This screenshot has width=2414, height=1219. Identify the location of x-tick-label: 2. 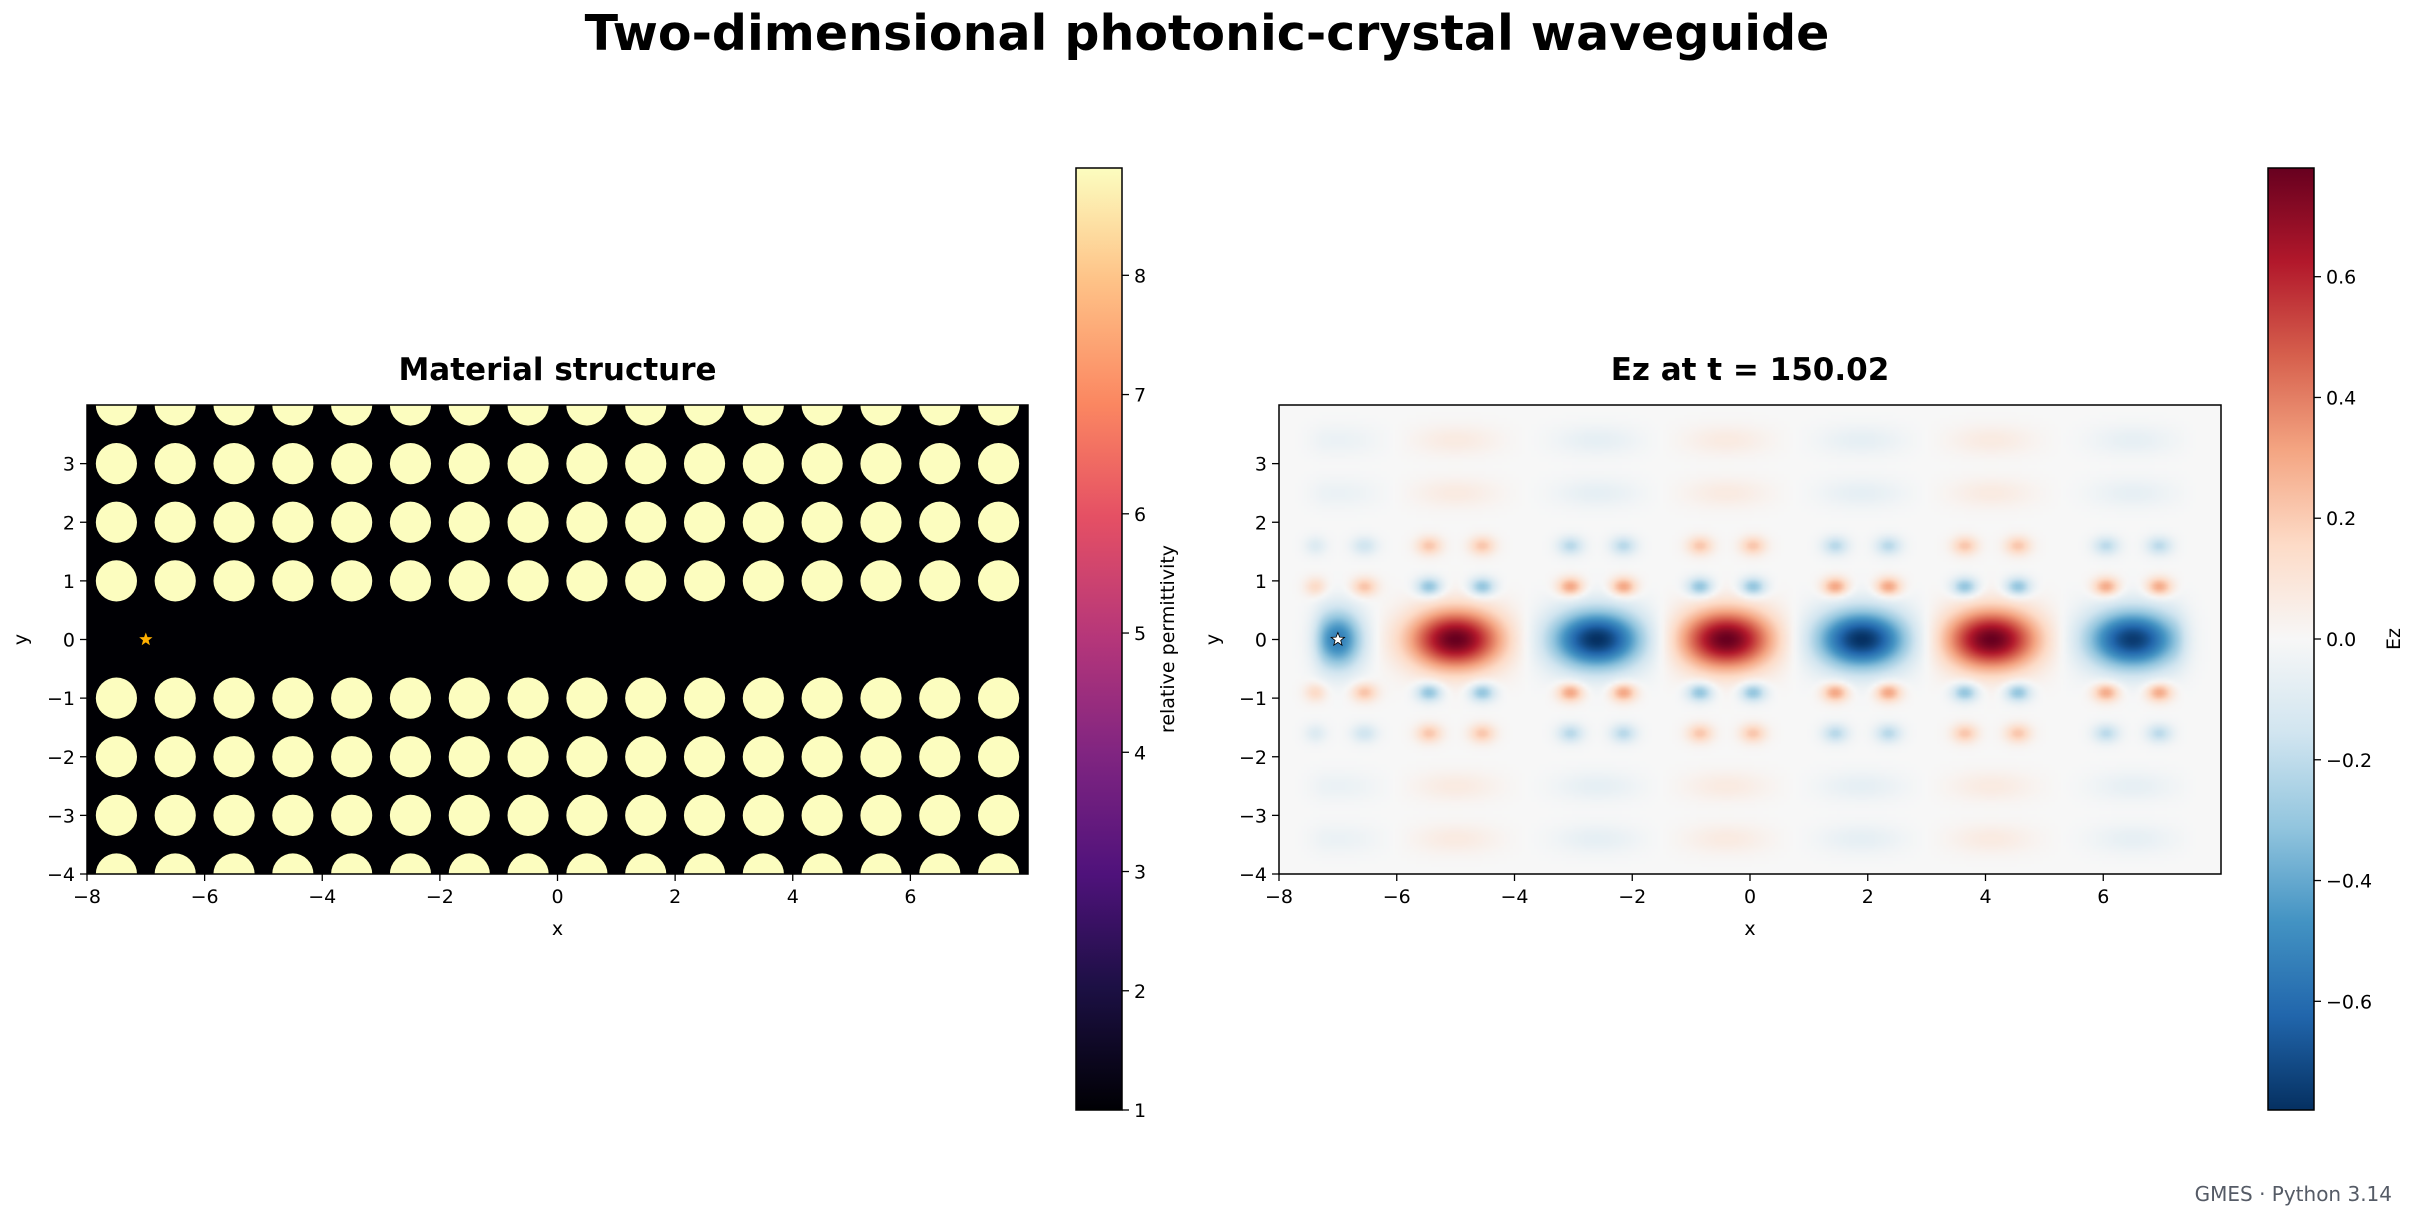
(1868, 897).